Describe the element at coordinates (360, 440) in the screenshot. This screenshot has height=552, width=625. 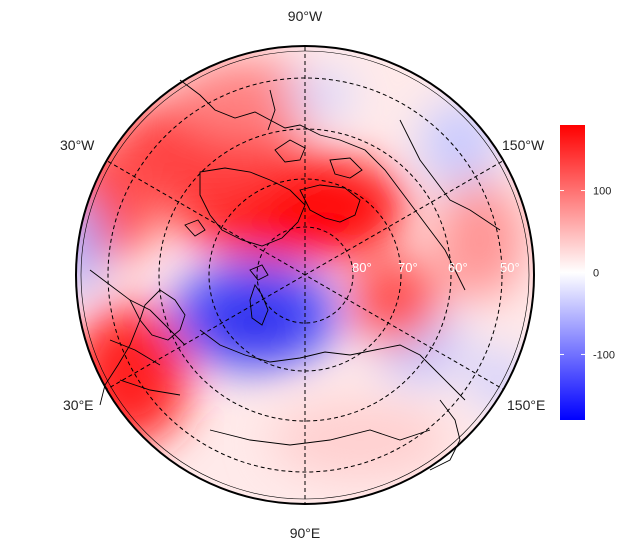
I see `anomaly-east-asia` at that location.